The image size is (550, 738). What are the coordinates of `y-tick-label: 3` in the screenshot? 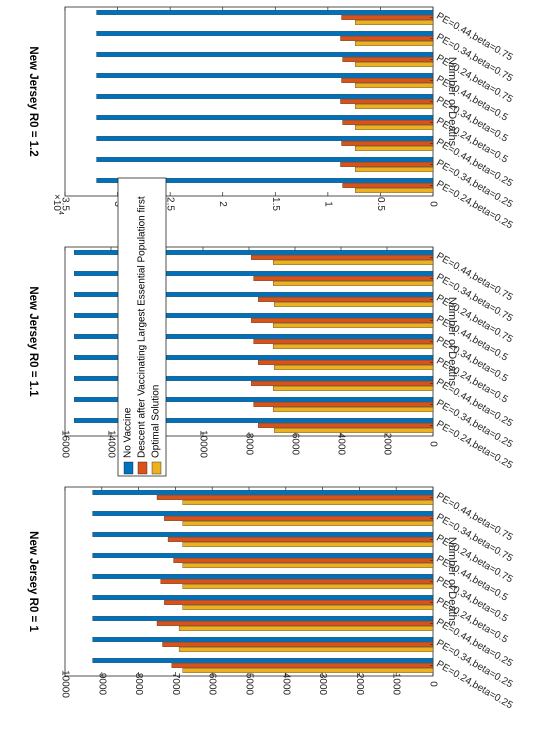 It's located at (117, 204).